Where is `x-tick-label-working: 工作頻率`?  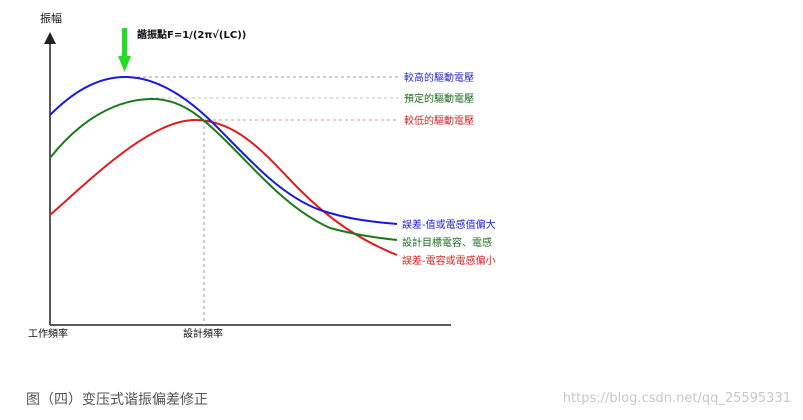 x-tick-label-working: 工作頻率 is located at coordinates (48, 333).